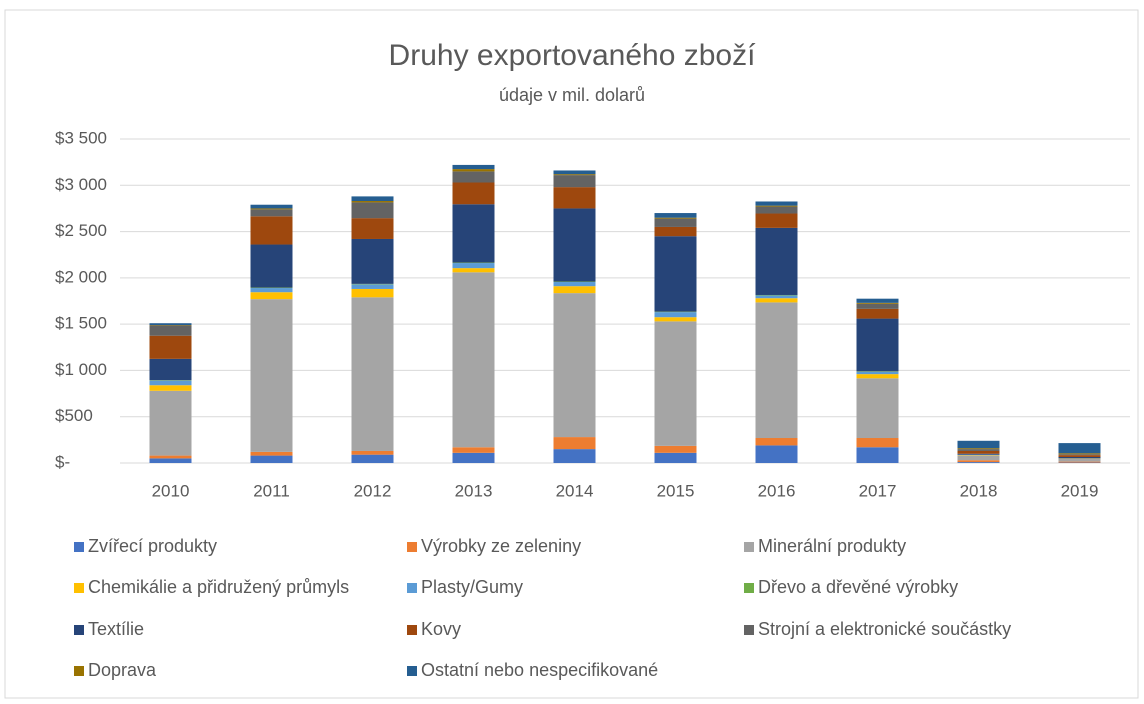 This screenshot has width=1144, height=704. I want to click on y-tick-label: $3 500, so click(81, 137).